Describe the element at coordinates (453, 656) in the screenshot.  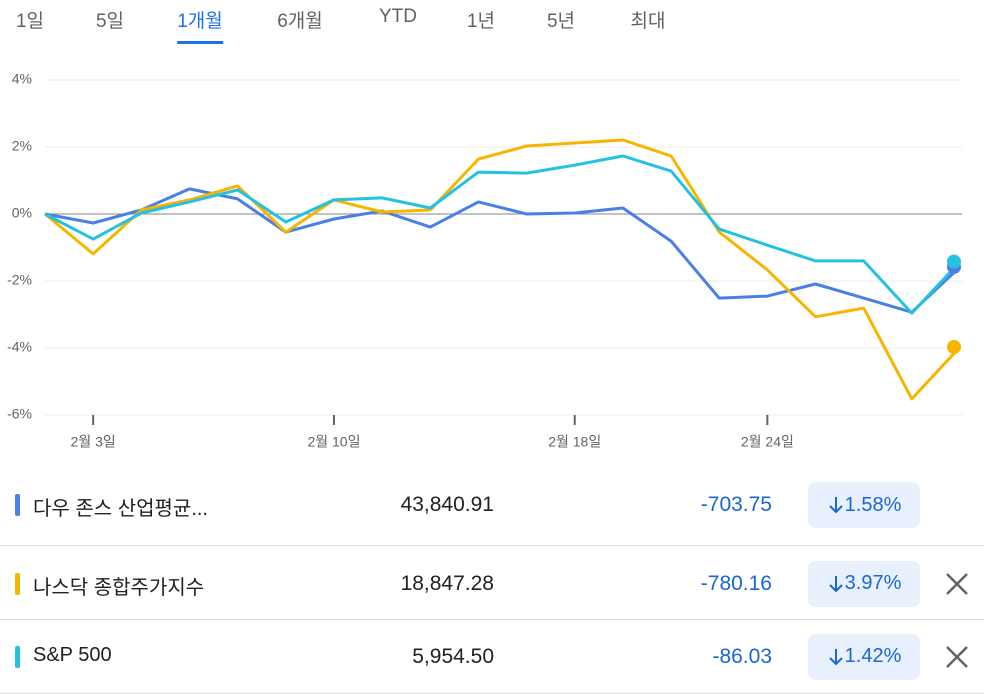
I see `quote-price: 5,954.50` at that location.